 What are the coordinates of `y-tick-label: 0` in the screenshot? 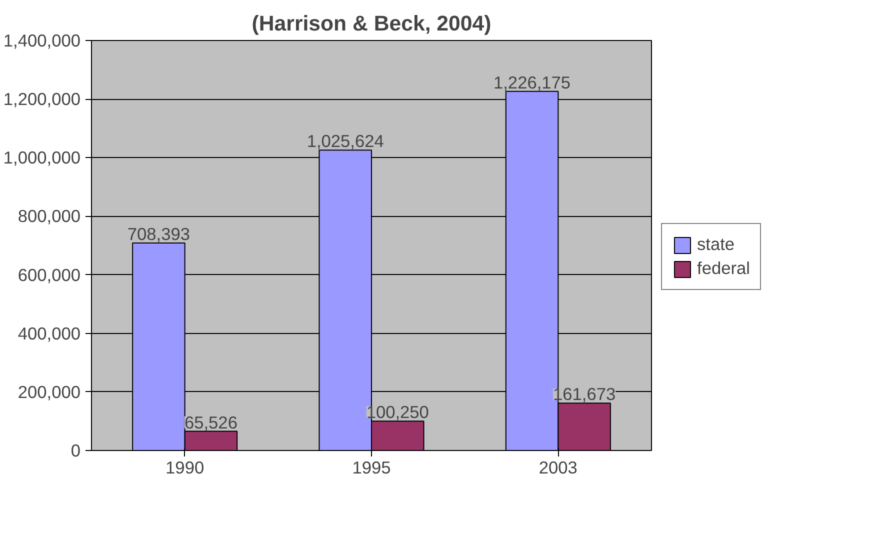 It's located at (75, 450).